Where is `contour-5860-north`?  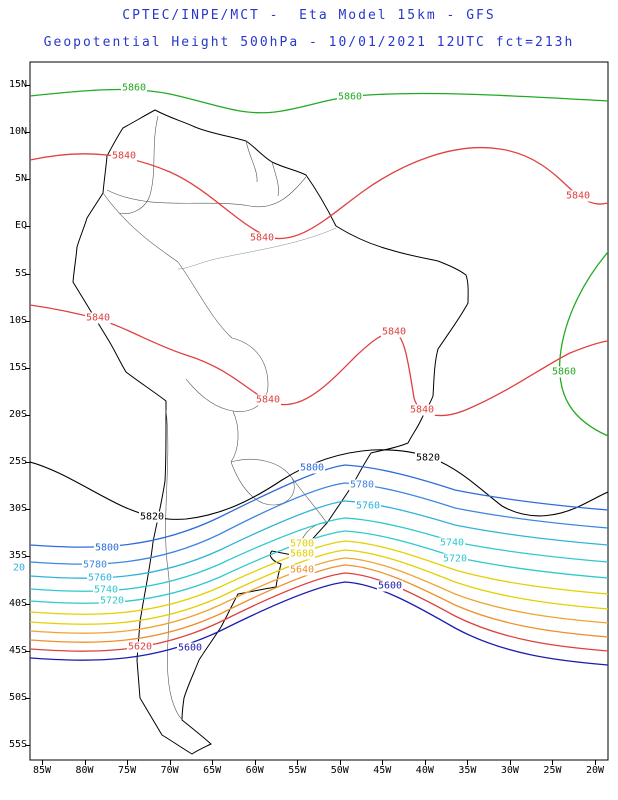
contour-5860-north is located at coordinates (319, 101).